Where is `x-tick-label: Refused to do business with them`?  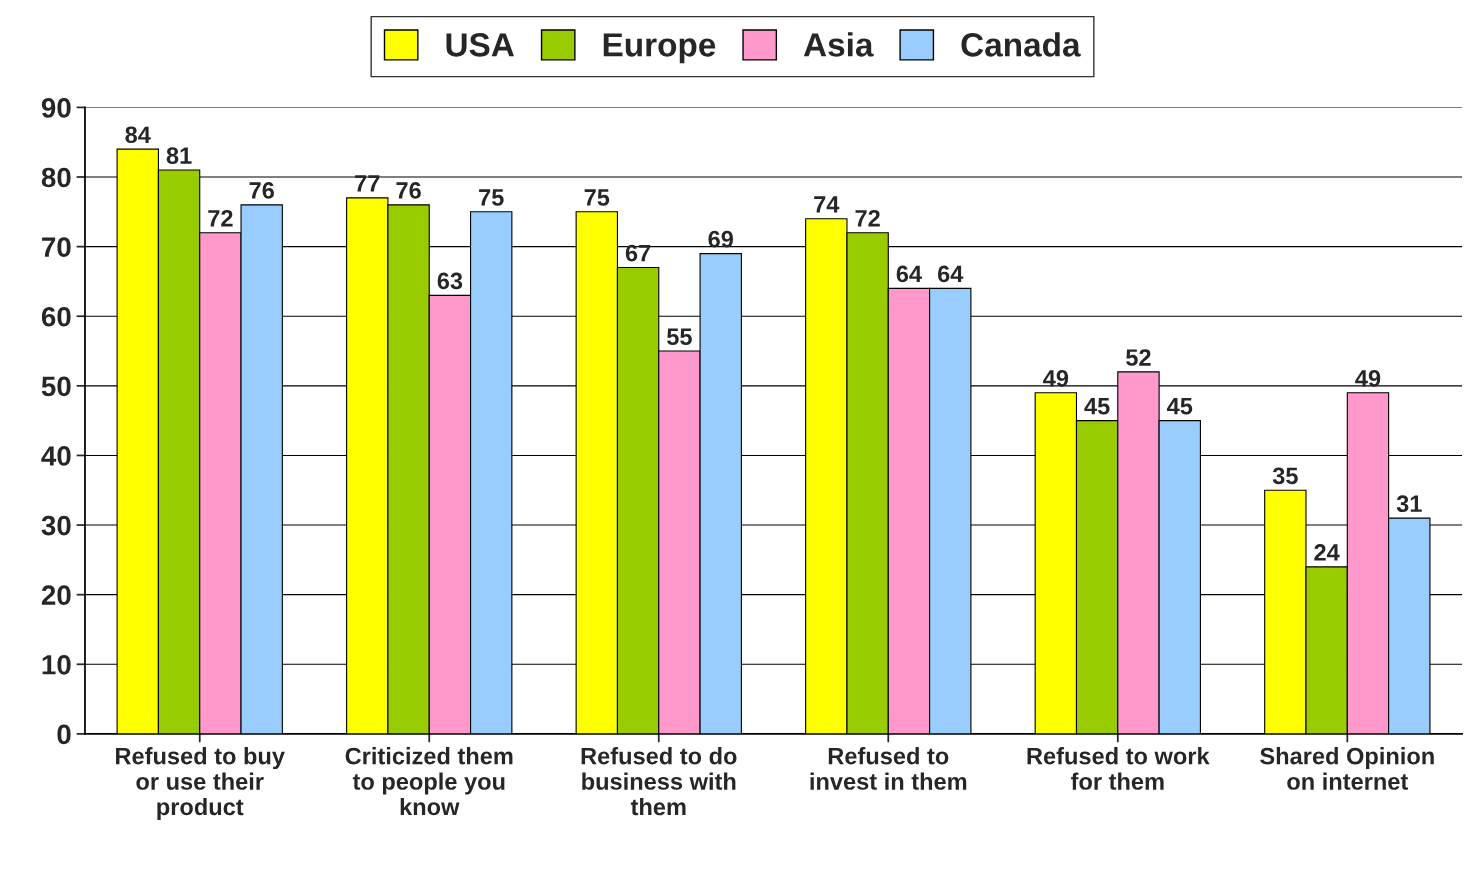 x-tick-label: Refused to do business with them is located at coordinates (659, 781).